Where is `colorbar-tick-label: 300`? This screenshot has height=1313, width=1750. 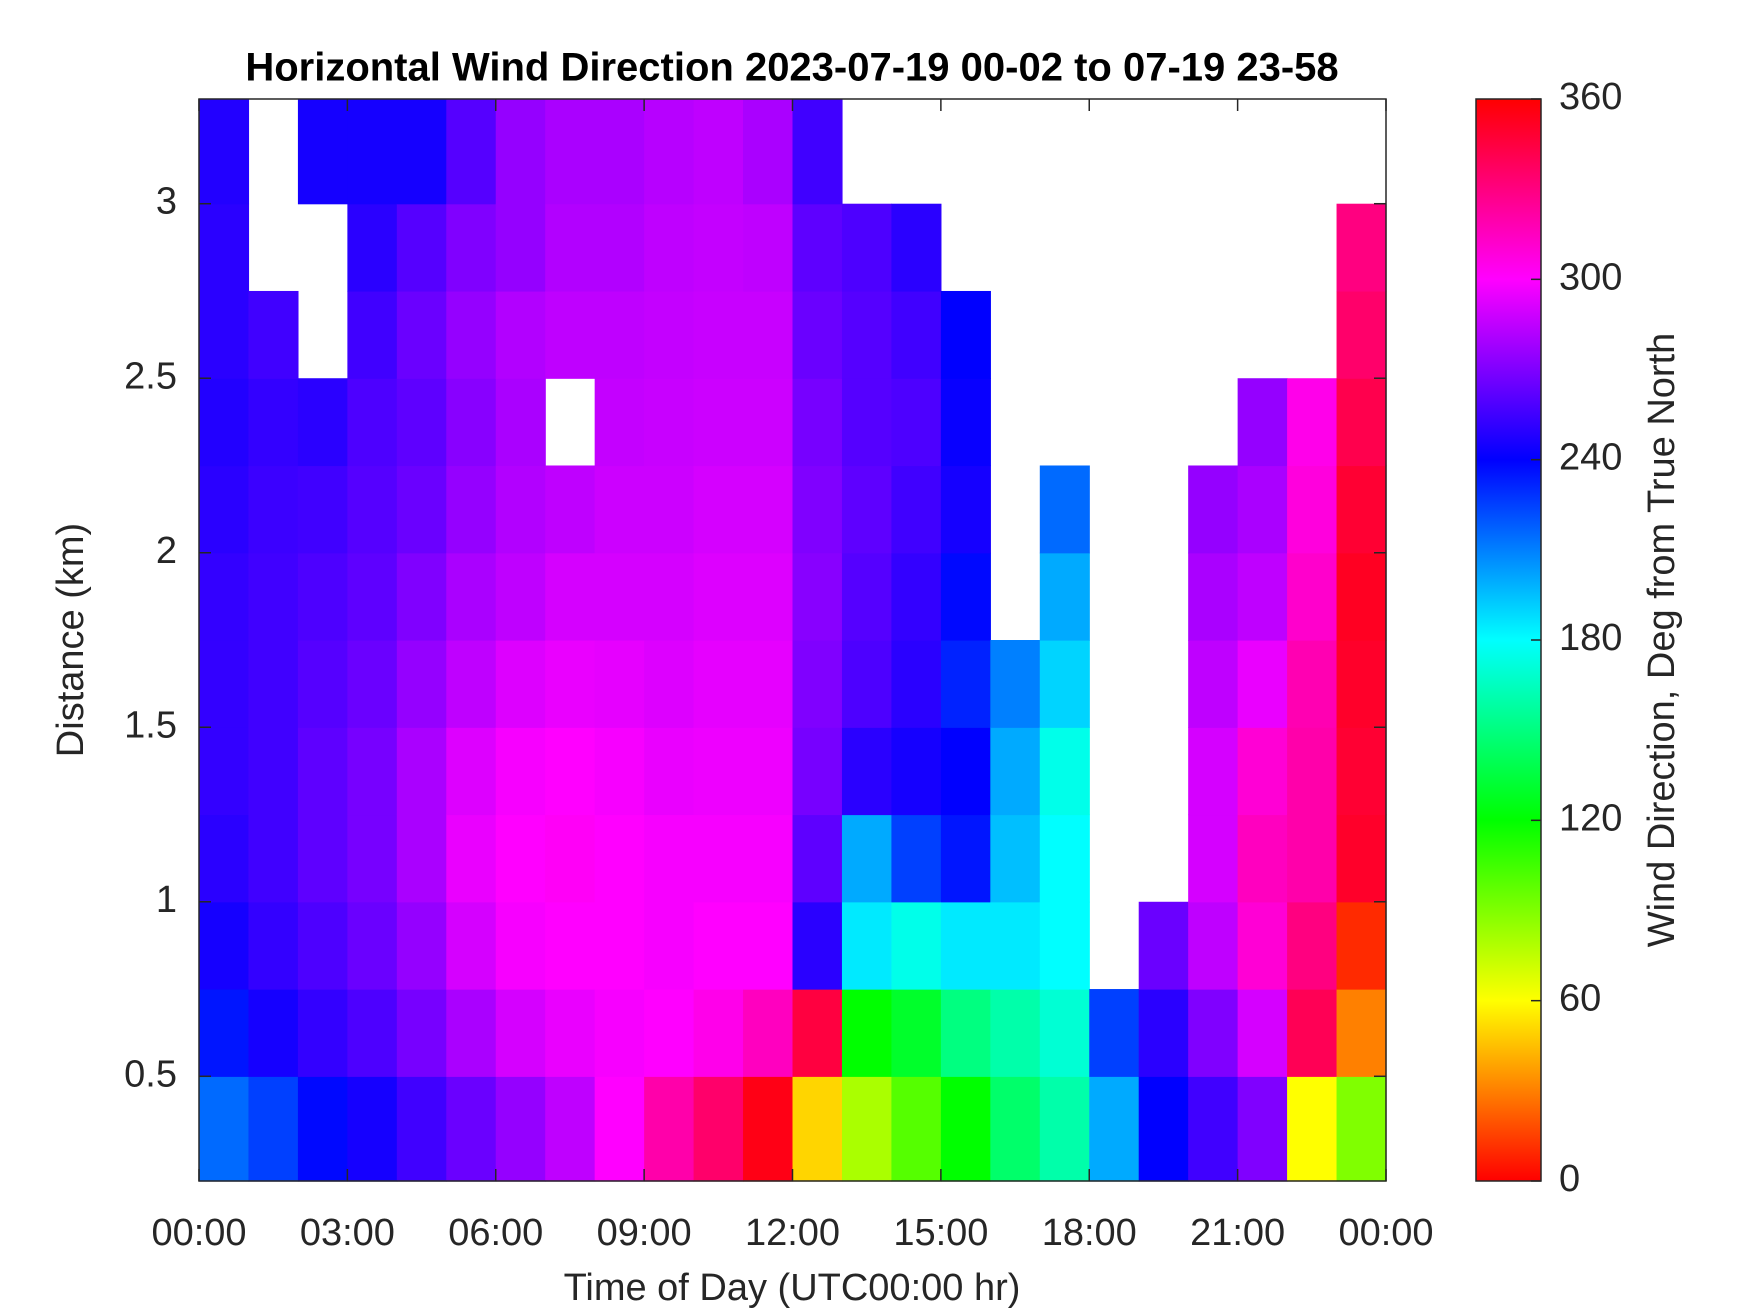 colorbar-tick-label: 300 is located at coordinates (1590, 277).